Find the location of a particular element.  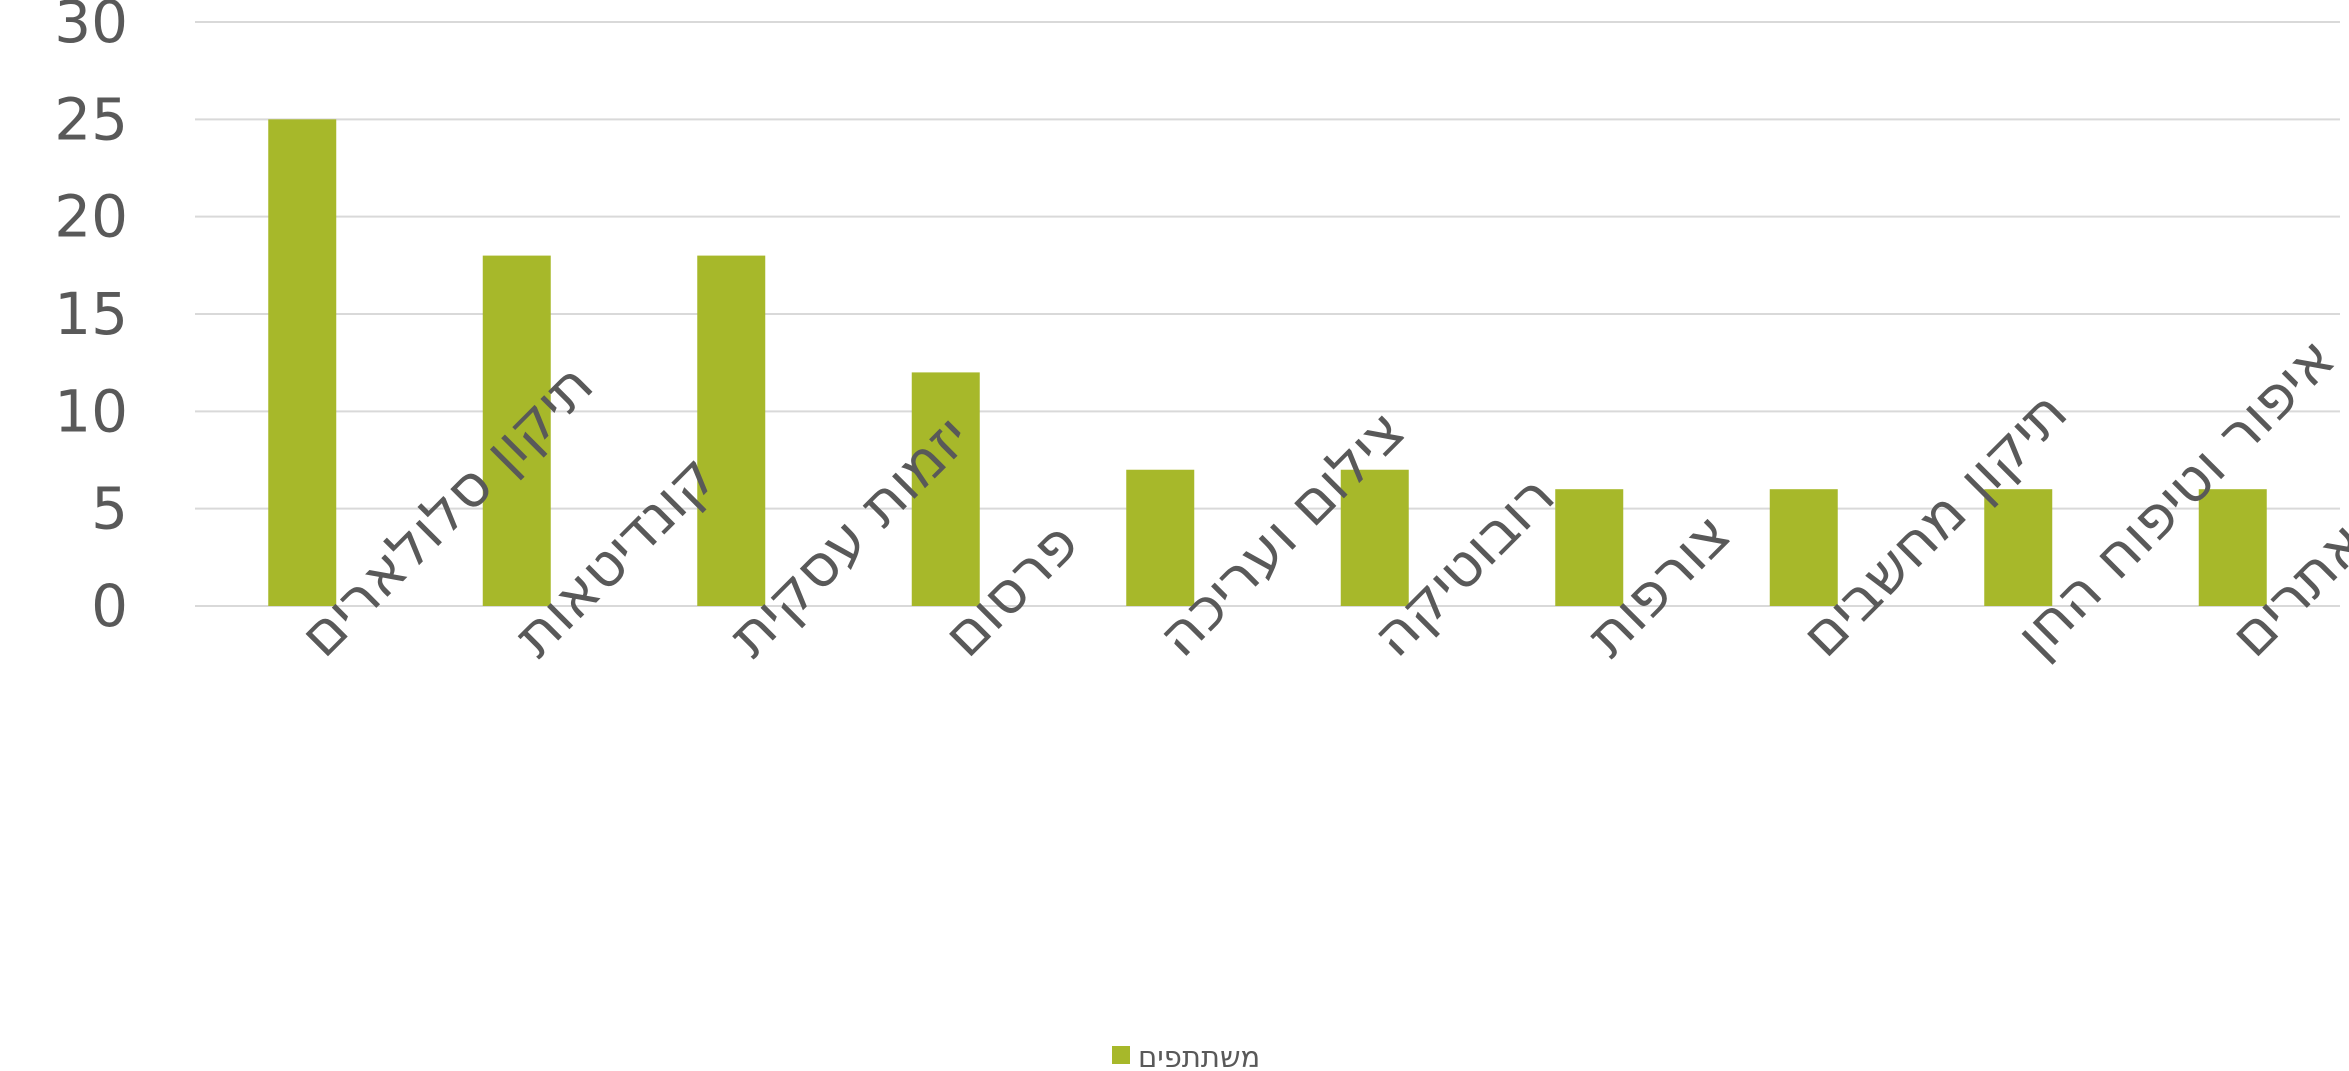

legend: משתתפים is located at coordinates (1186, 1055).